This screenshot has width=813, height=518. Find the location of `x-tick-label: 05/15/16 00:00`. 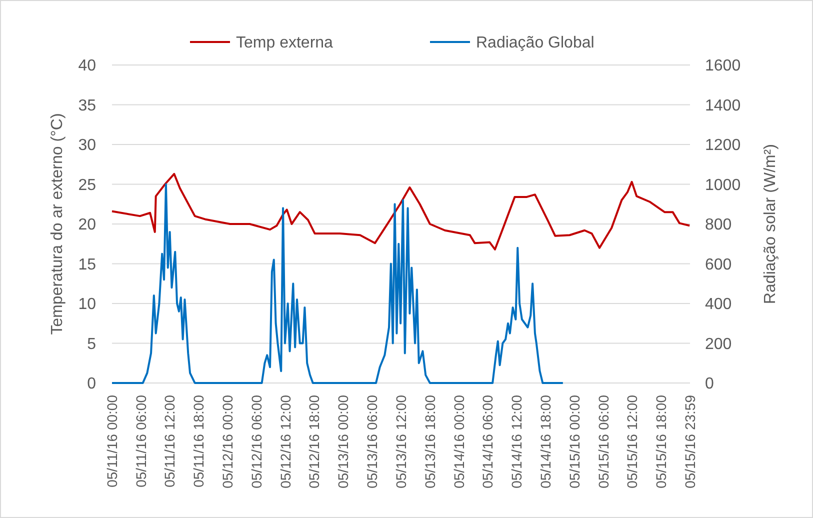

x-tick-label: 05/15/16 00:00 is located at coordinates (574, 441).